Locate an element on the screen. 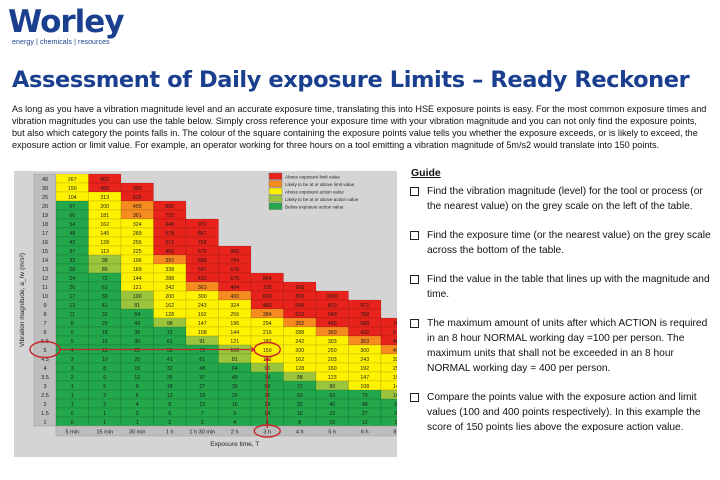 Image resolution: width=720 pixels, height=480 pixels. points-value: 48 is located at coordinates (202, 369).